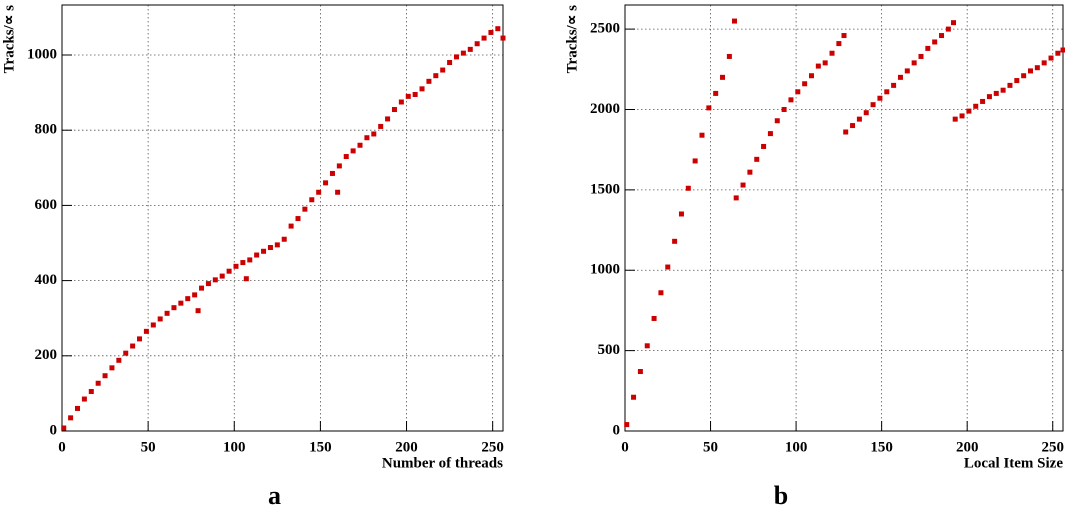  I want to click on x-tick-label: 100, so click(796, 447).